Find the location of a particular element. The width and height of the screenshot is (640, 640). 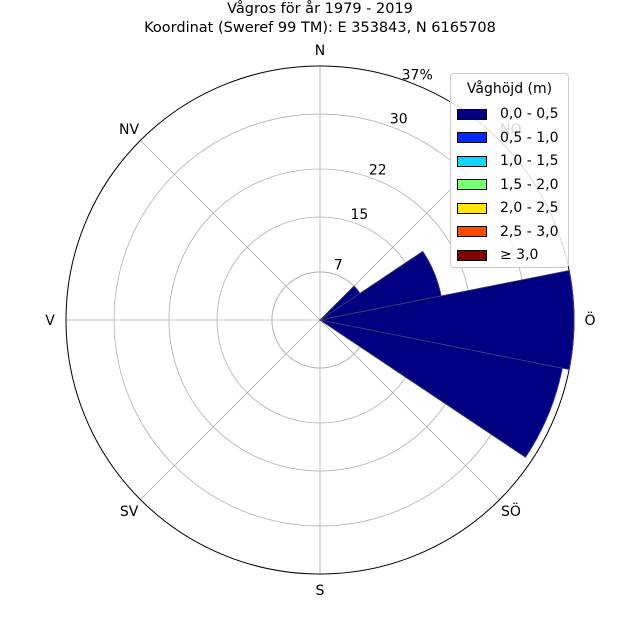

legend-item: 0,5 - 1,0 is located at coordinates (507, 138).